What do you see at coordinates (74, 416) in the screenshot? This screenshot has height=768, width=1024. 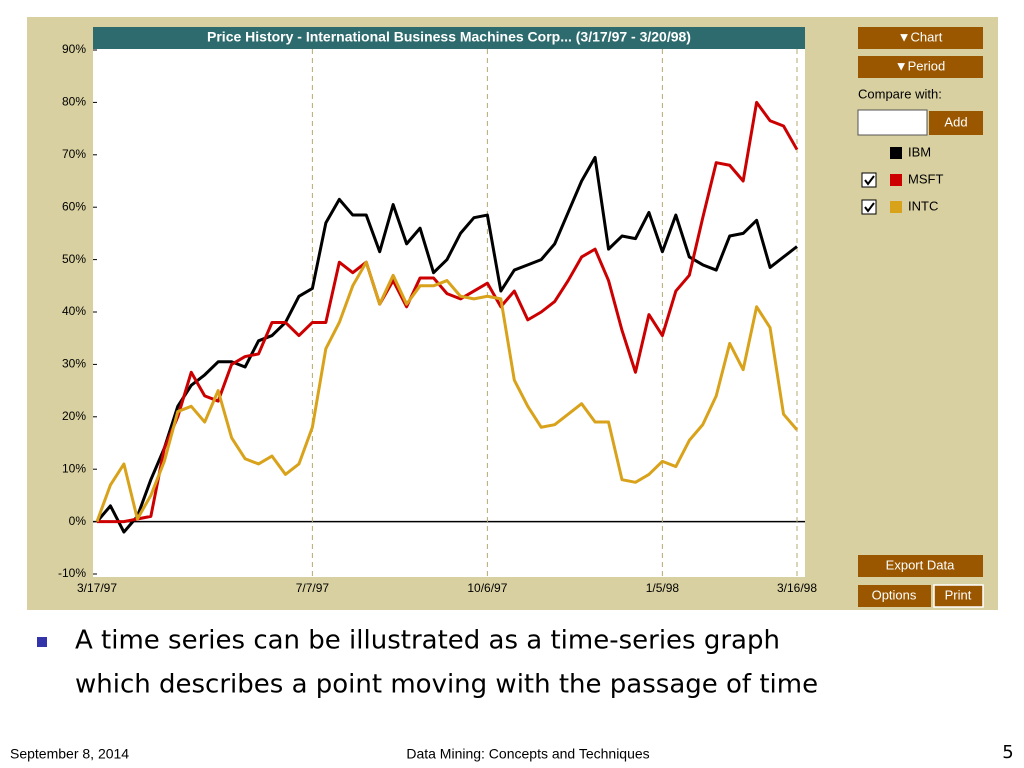 I see `y-tick-label: 20%` at bounding box center [74, 416].